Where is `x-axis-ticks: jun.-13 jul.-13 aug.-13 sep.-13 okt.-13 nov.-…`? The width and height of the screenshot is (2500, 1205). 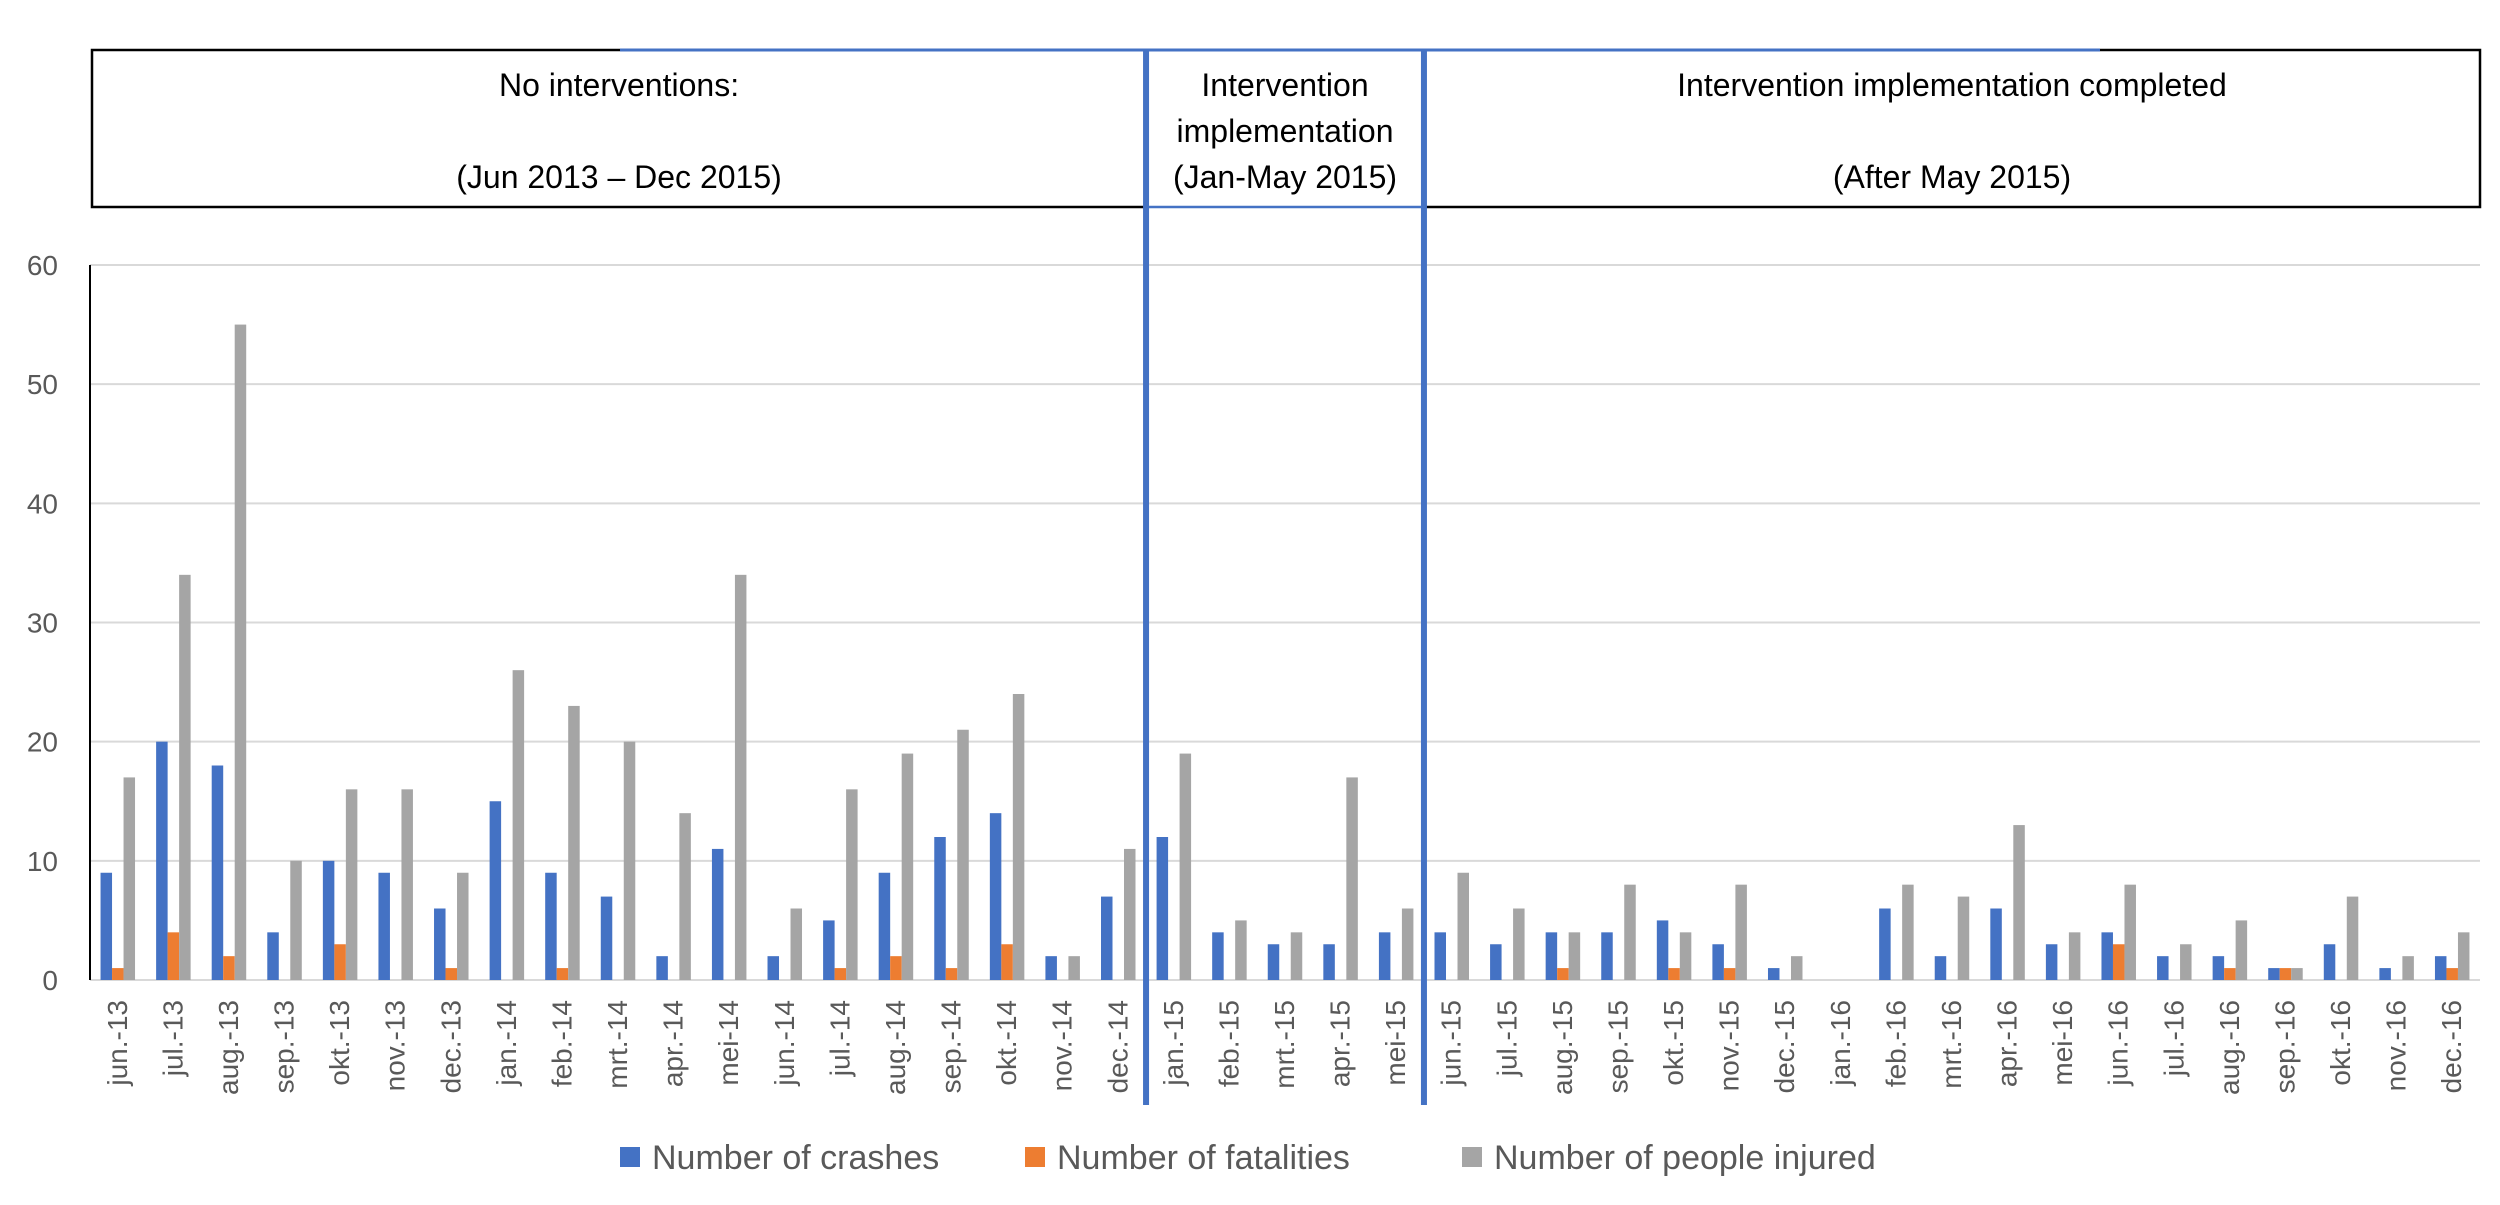 x-axis-ticks: jun.-13 jul.-13 aug.-13 sep.-13 okt.-13 nov.-… is located at coordinates (1284, 1047).